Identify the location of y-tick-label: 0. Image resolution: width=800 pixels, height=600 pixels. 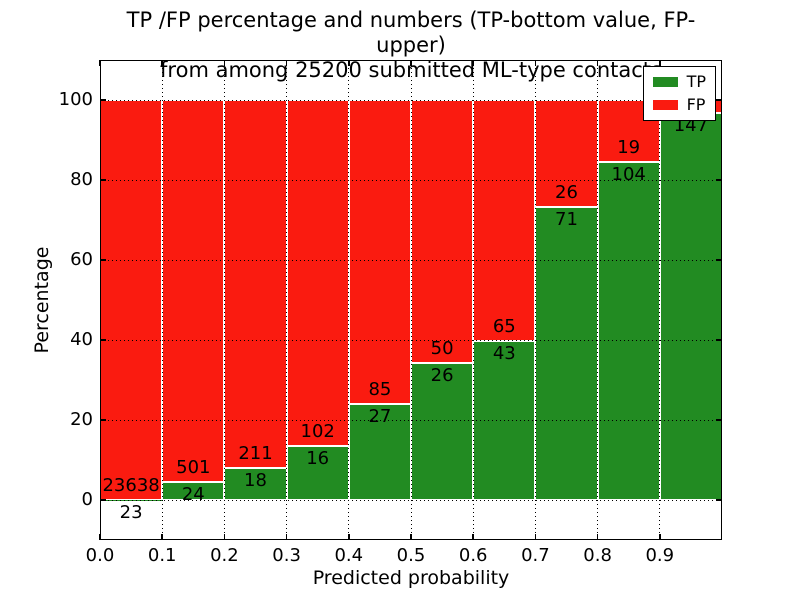
(87, 499).